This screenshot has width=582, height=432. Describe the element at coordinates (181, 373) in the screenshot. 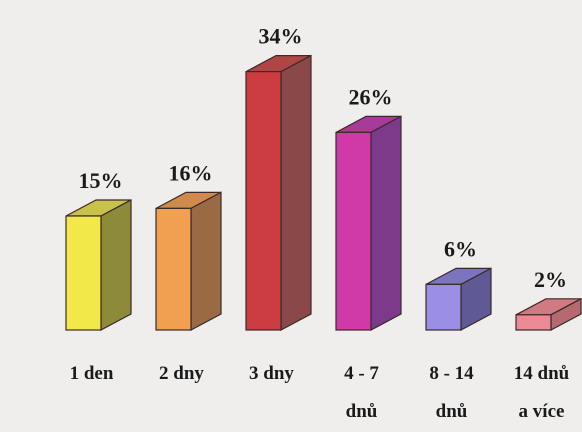

I see `category-label-2: 2 dny` at that location.